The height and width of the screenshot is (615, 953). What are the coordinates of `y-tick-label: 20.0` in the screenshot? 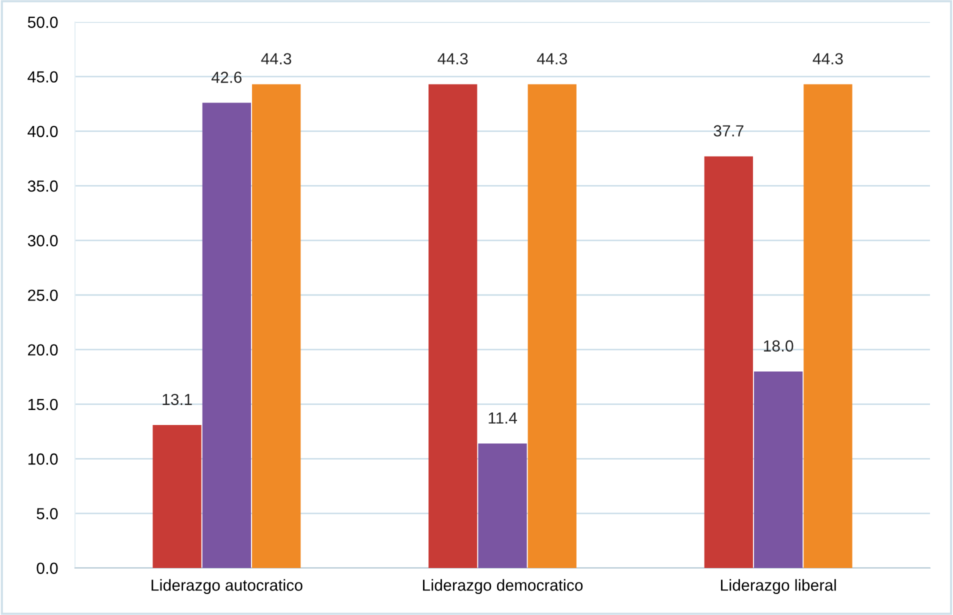 It's located at (43, 350).